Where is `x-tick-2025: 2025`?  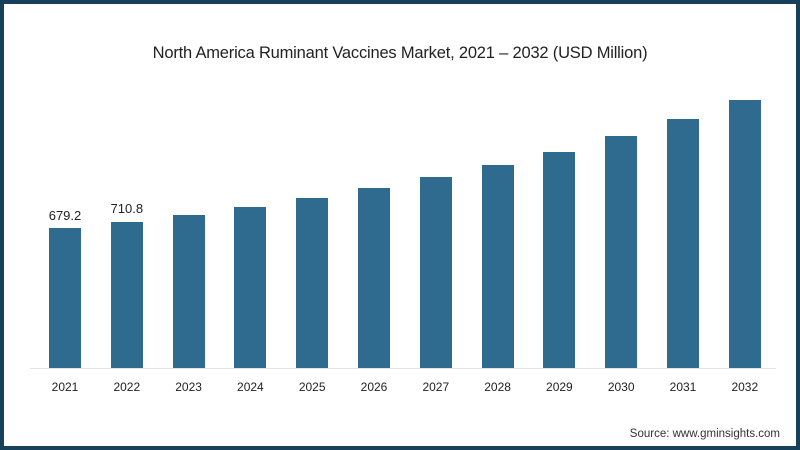 x-tick-2025: 2025 is located at coordinates (312, 387).